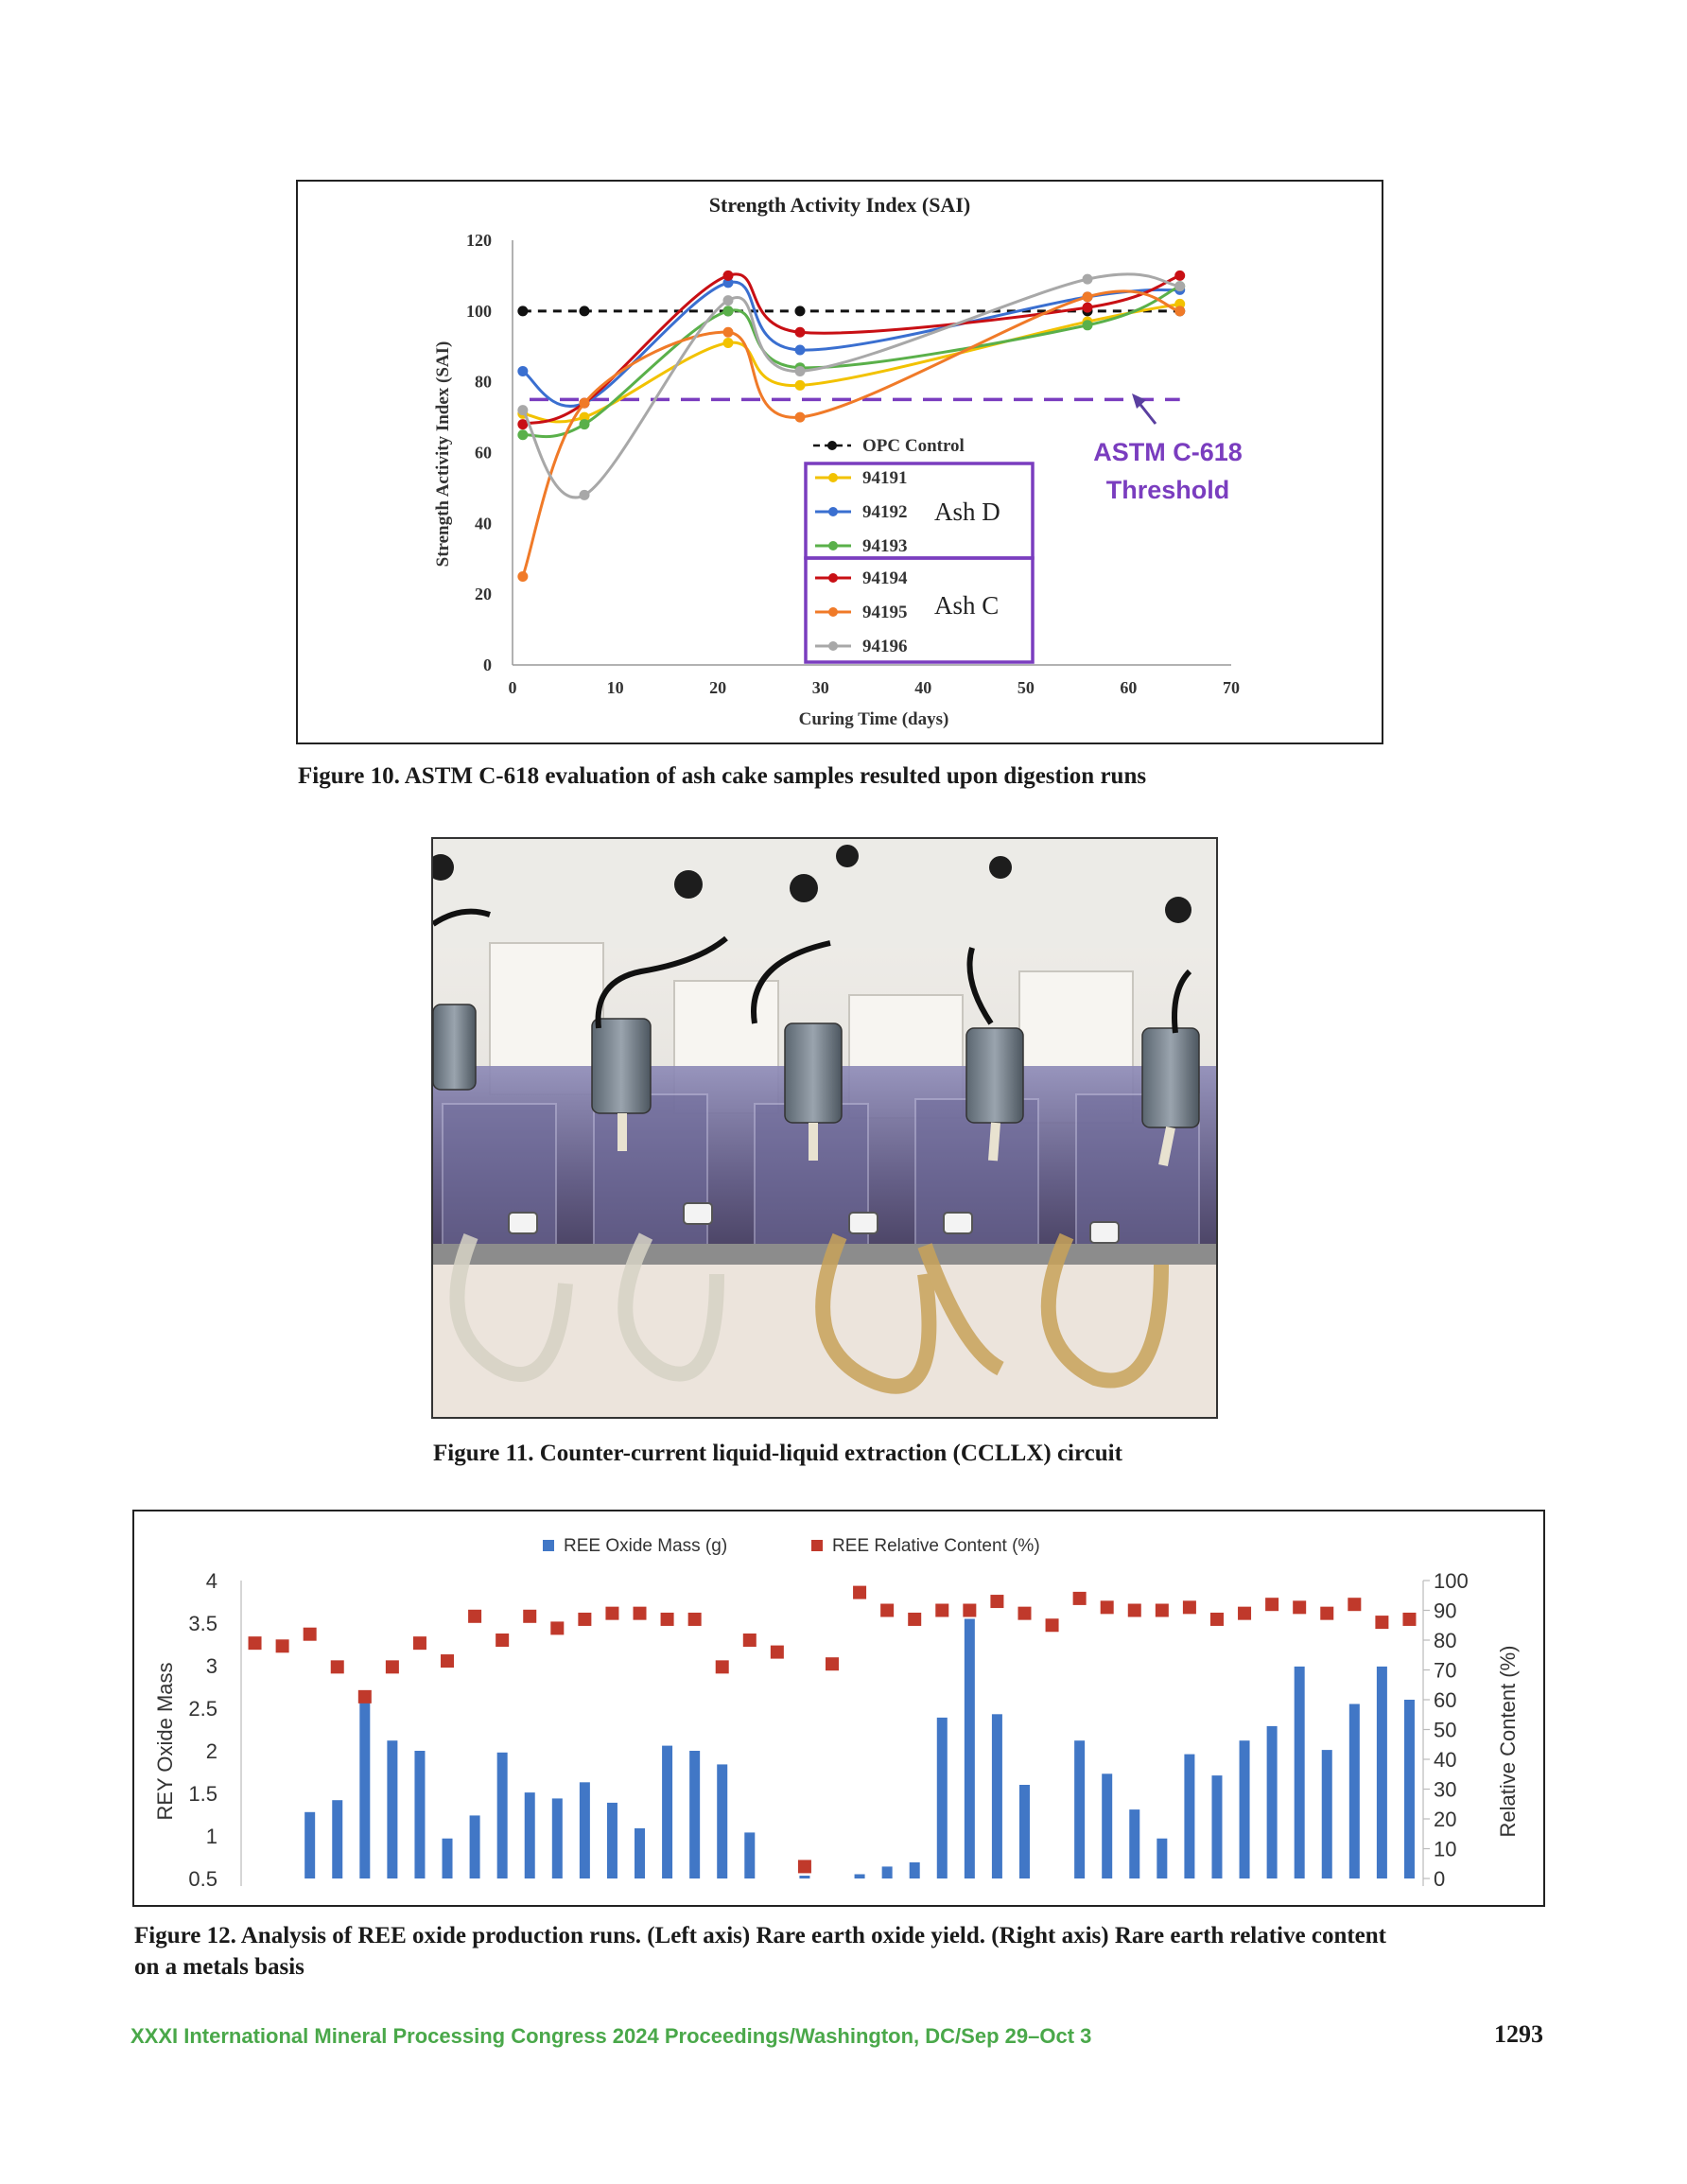 The width and height of the screenshot is (1687, 2184). What do you see at coordinates (548, 1545) in the screenshot?
I see `legend-bar-swatch` at bounding box center [548, 1545].